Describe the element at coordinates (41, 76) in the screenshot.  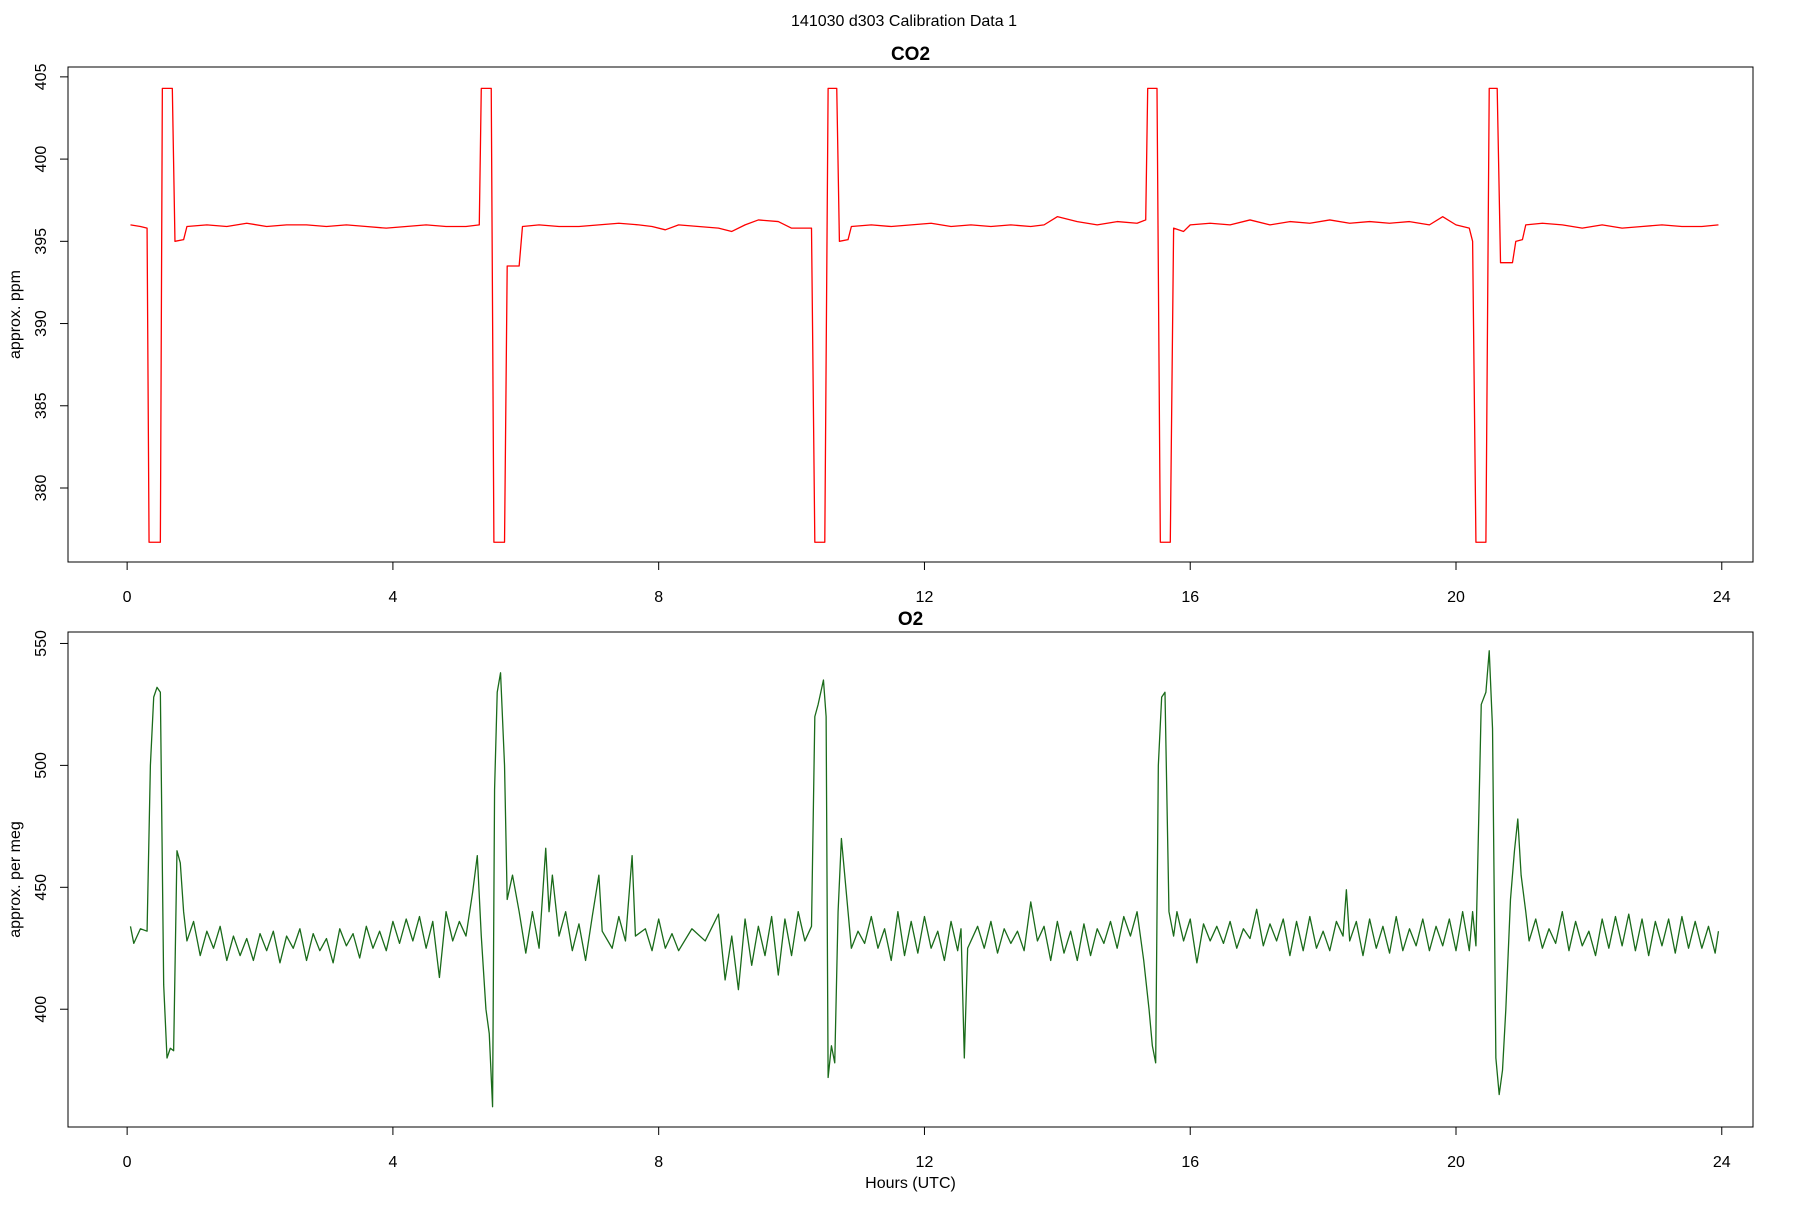
I see `y-tick-label: 405` at that location.